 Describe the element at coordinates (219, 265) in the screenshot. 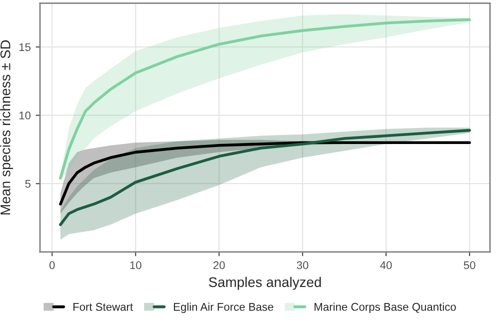

I see `x-tick-label: 20` at that location.